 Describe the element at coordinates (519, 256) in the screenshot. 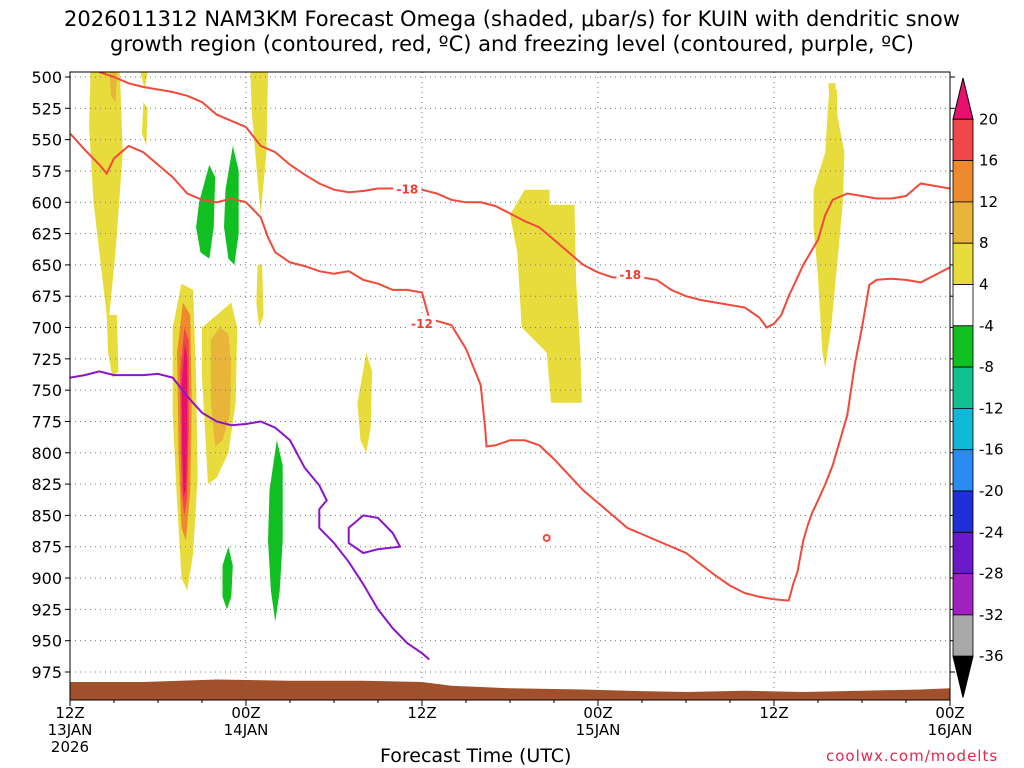

I see `contour-labels: -18 -18 -12` at that location.